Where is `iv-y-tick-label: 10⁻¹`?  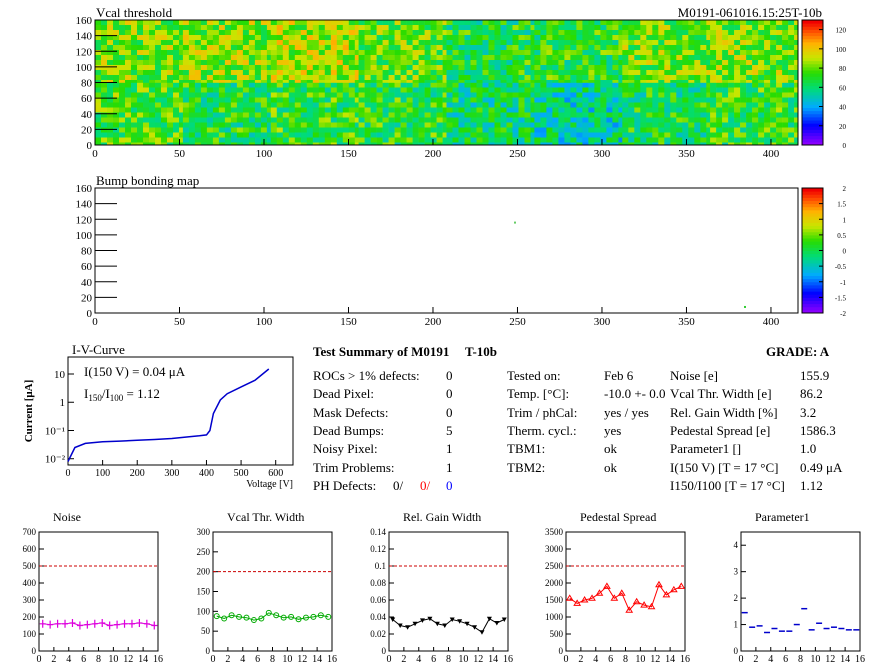
iv-y-tick-label: 10⁻¹ is located at coordinates (55, 431).